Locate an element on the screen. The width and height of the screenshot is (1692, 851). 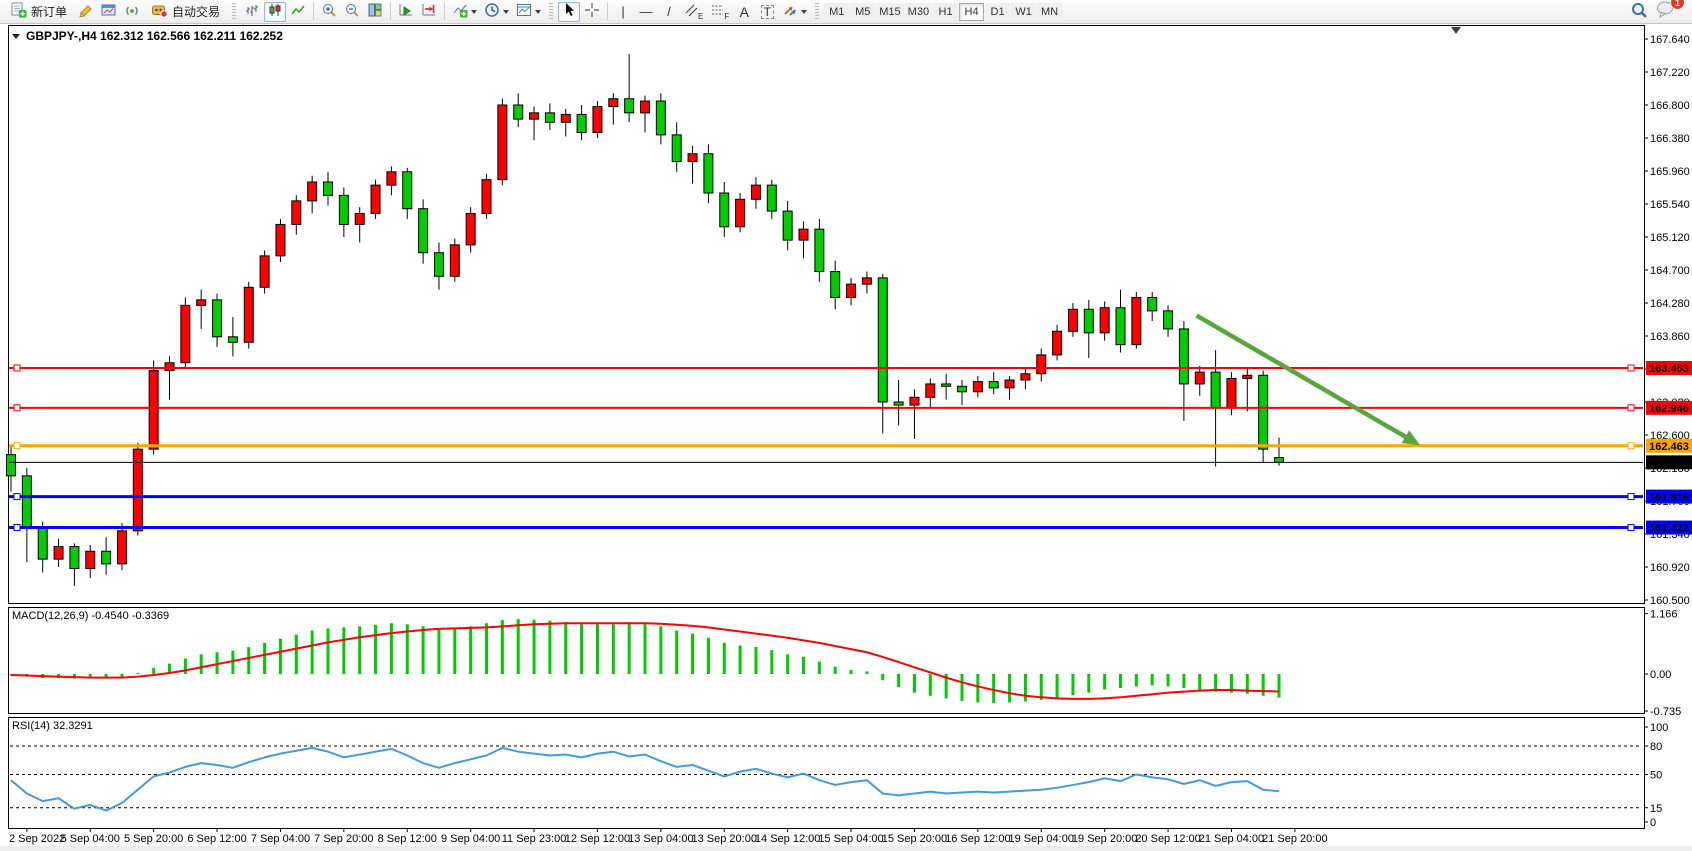
vertical-line-button: | is located at coordinates (623, 12).